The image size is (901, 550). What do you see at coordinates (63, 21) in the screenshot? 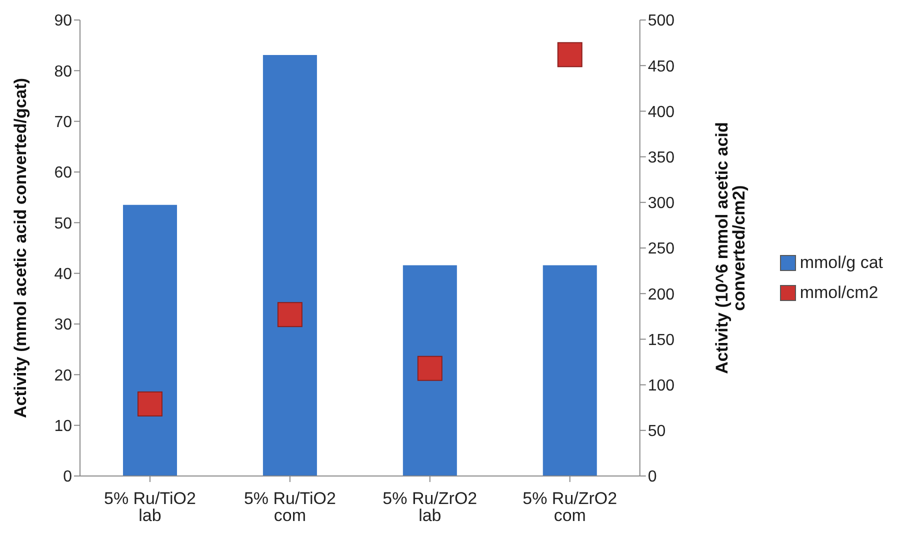
I see `y-tick-label: 90` at bounding box center [63, 21].